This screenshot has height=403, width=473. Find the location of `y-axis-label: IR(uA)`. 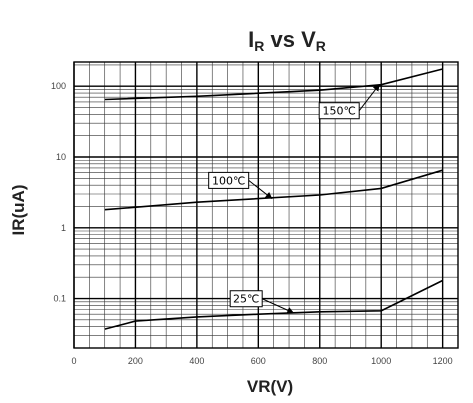

y-axis-label: IR(uA) is located at coordinates (18, 210).